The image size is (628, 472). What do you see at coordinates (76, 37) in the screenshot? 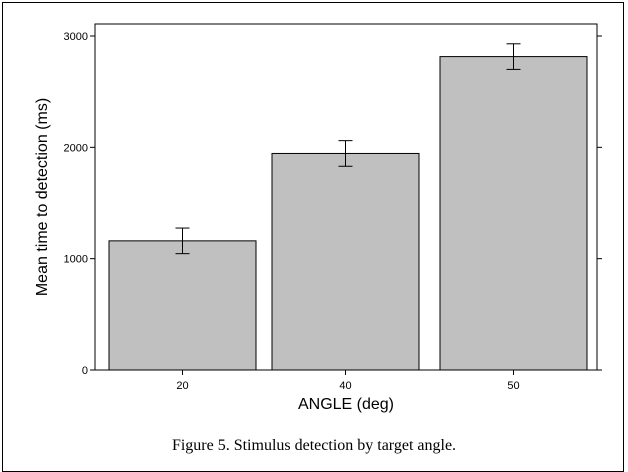
I see `y-tick-label-3000: 3000` at bounding box center [76, 37].